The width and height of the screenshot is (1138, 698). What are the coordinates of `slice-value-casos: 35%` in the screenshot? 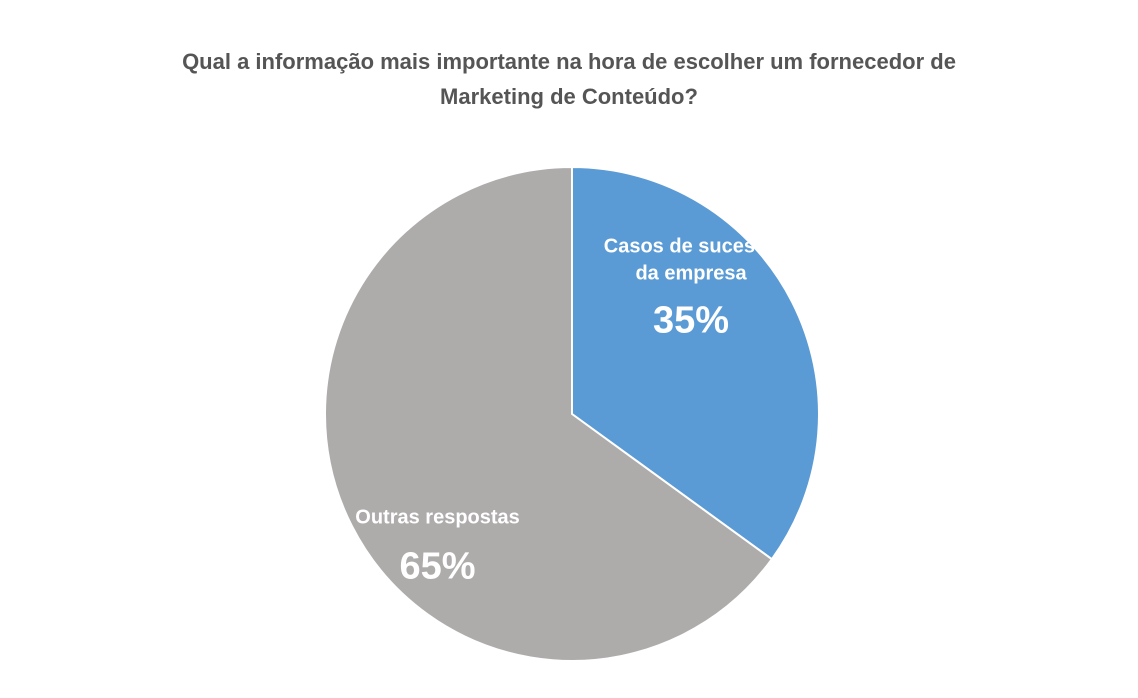 It's located at (691, 320).